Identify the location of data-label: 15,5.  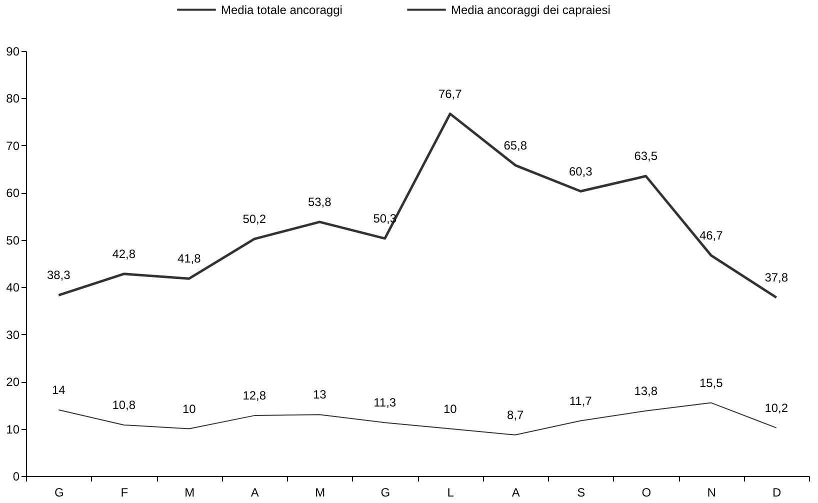
(711, 383).